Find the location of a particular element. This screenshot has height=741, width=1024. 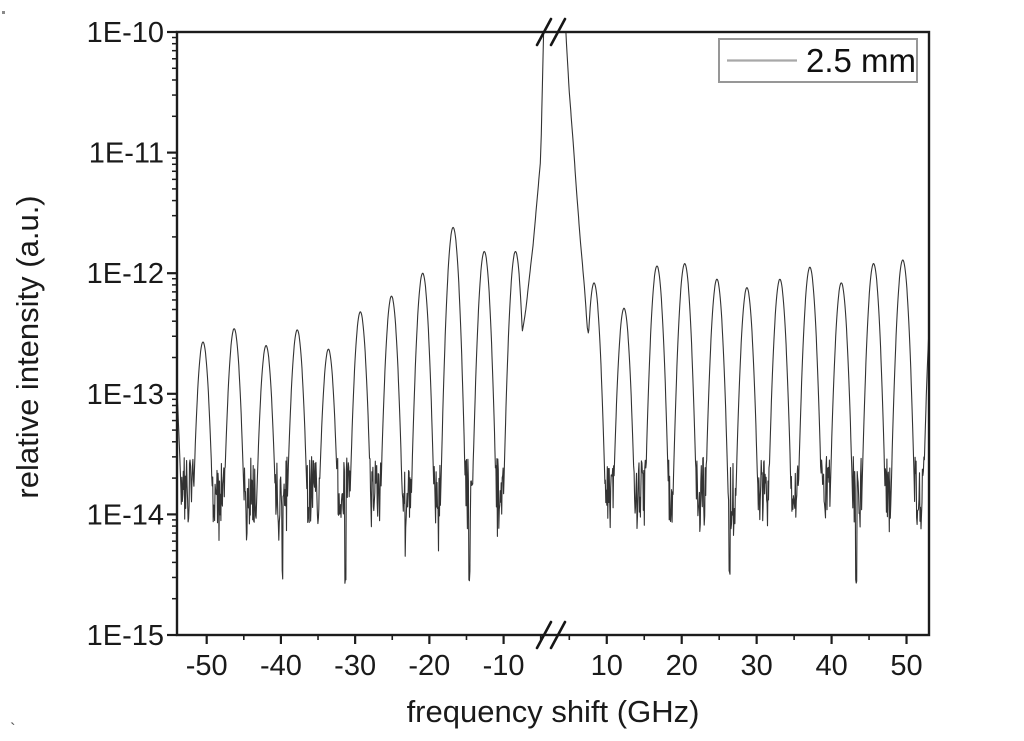

y-tick-label: 1E-14 is located at coordinates (125, 515).